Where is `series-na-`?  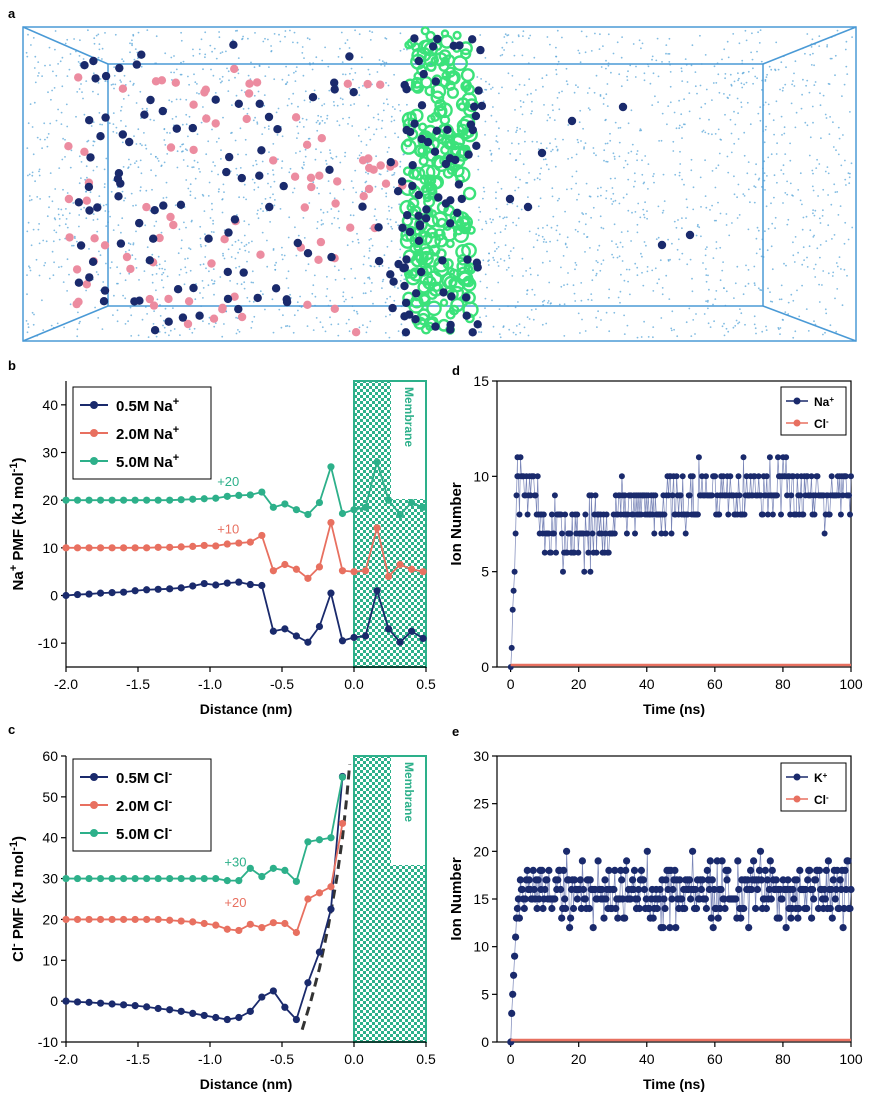 series-na- is located at coordinates (680, 562).